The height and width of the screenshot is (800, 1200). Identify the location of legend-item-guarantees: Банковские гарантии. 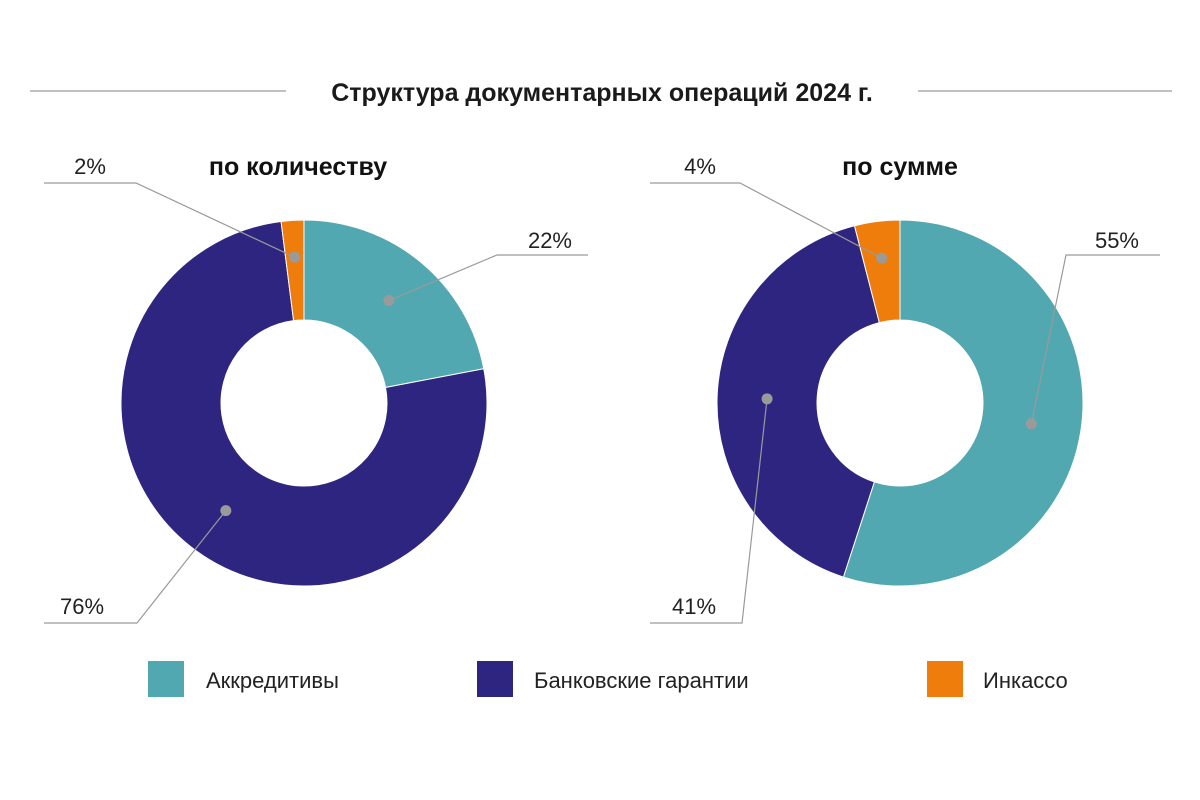
(613, 679).